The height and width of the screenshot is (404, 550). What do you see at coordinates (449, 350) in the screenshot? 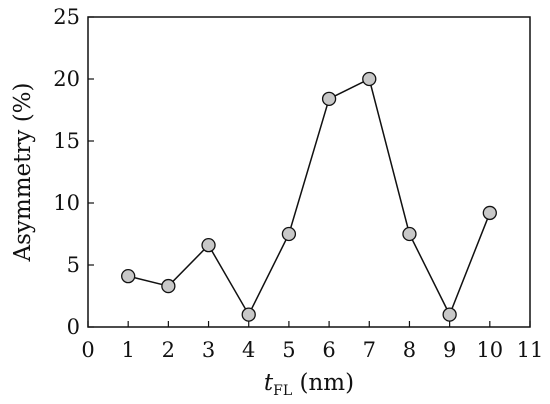
I see `x-tick-label: 9` at bounding box center [449, 350].